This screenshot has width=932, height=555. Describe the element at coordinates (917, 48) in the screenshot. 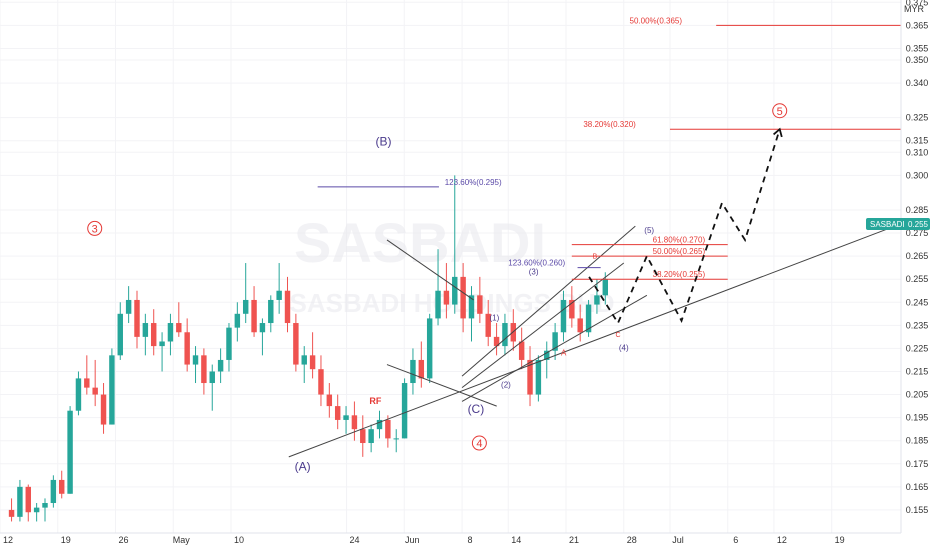

I see `y-tick-label: 0.355` at that location.